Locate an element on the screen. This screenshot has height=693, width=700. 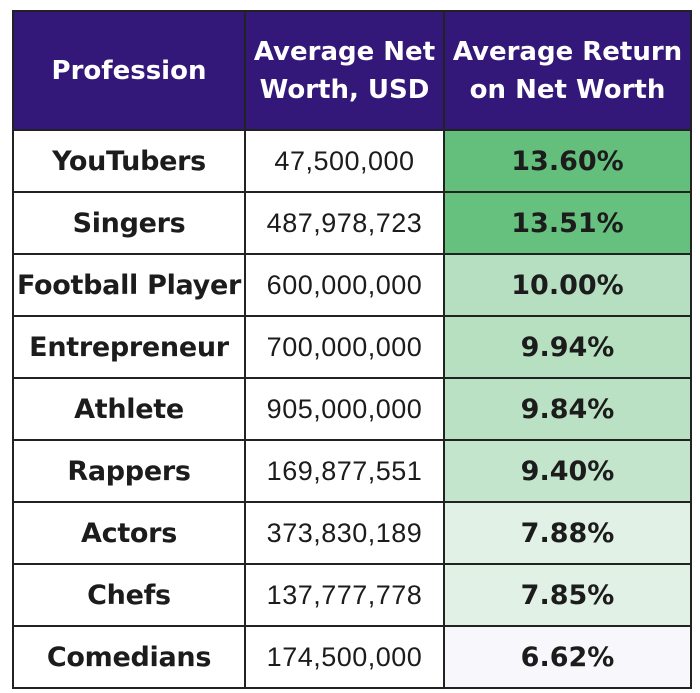
profession-cell: Chefs is located at coordinates (129, 595).